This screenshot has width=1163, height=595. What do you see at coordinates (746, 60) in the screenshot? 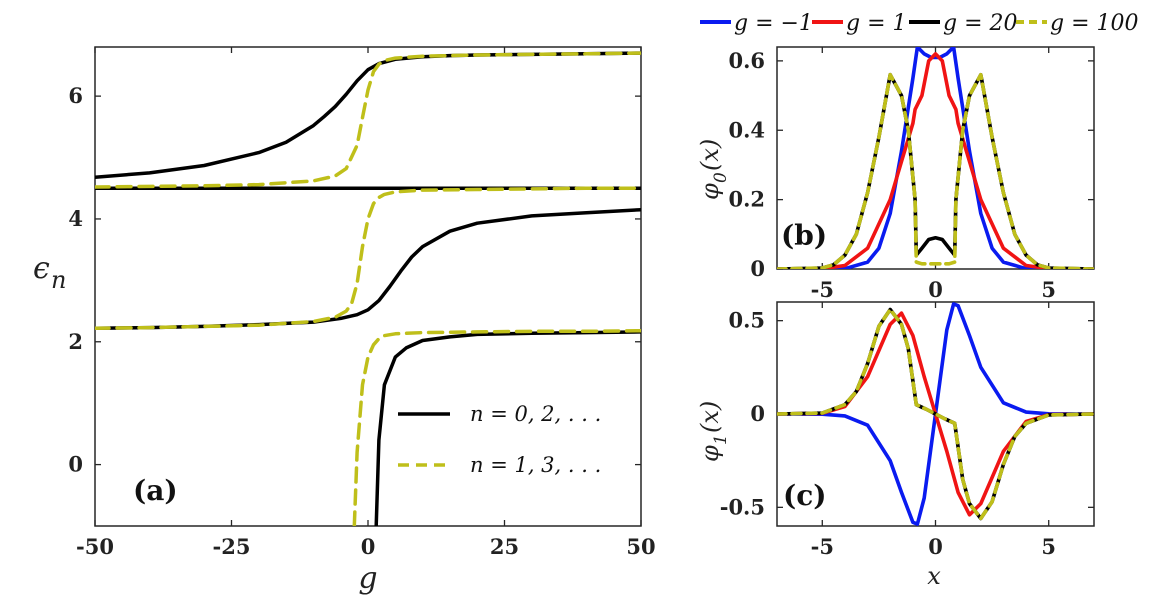
I see `panel-b-ytick-label: 0.6` at bounding box center [746, 60].